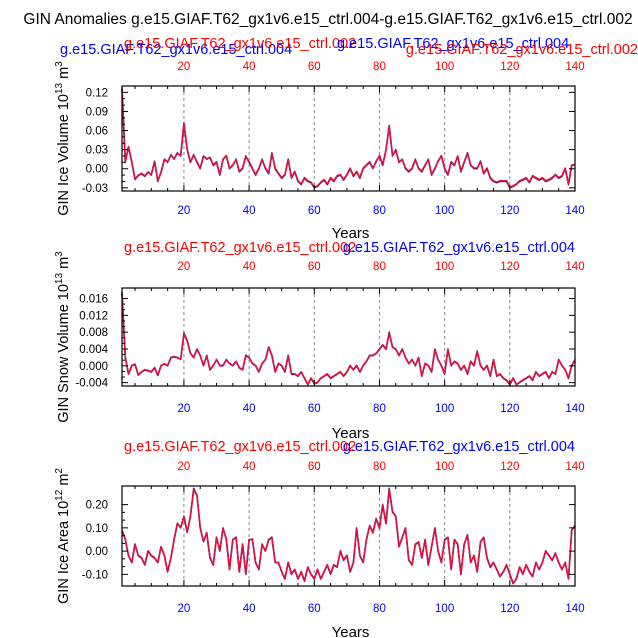 Image resolution: width=638 pixels, height=638 pixels. What do you see at coordinates (93, 316) in the screenshot?
I see `y-tick-label: 0.012` at bounding box center [93, 316].